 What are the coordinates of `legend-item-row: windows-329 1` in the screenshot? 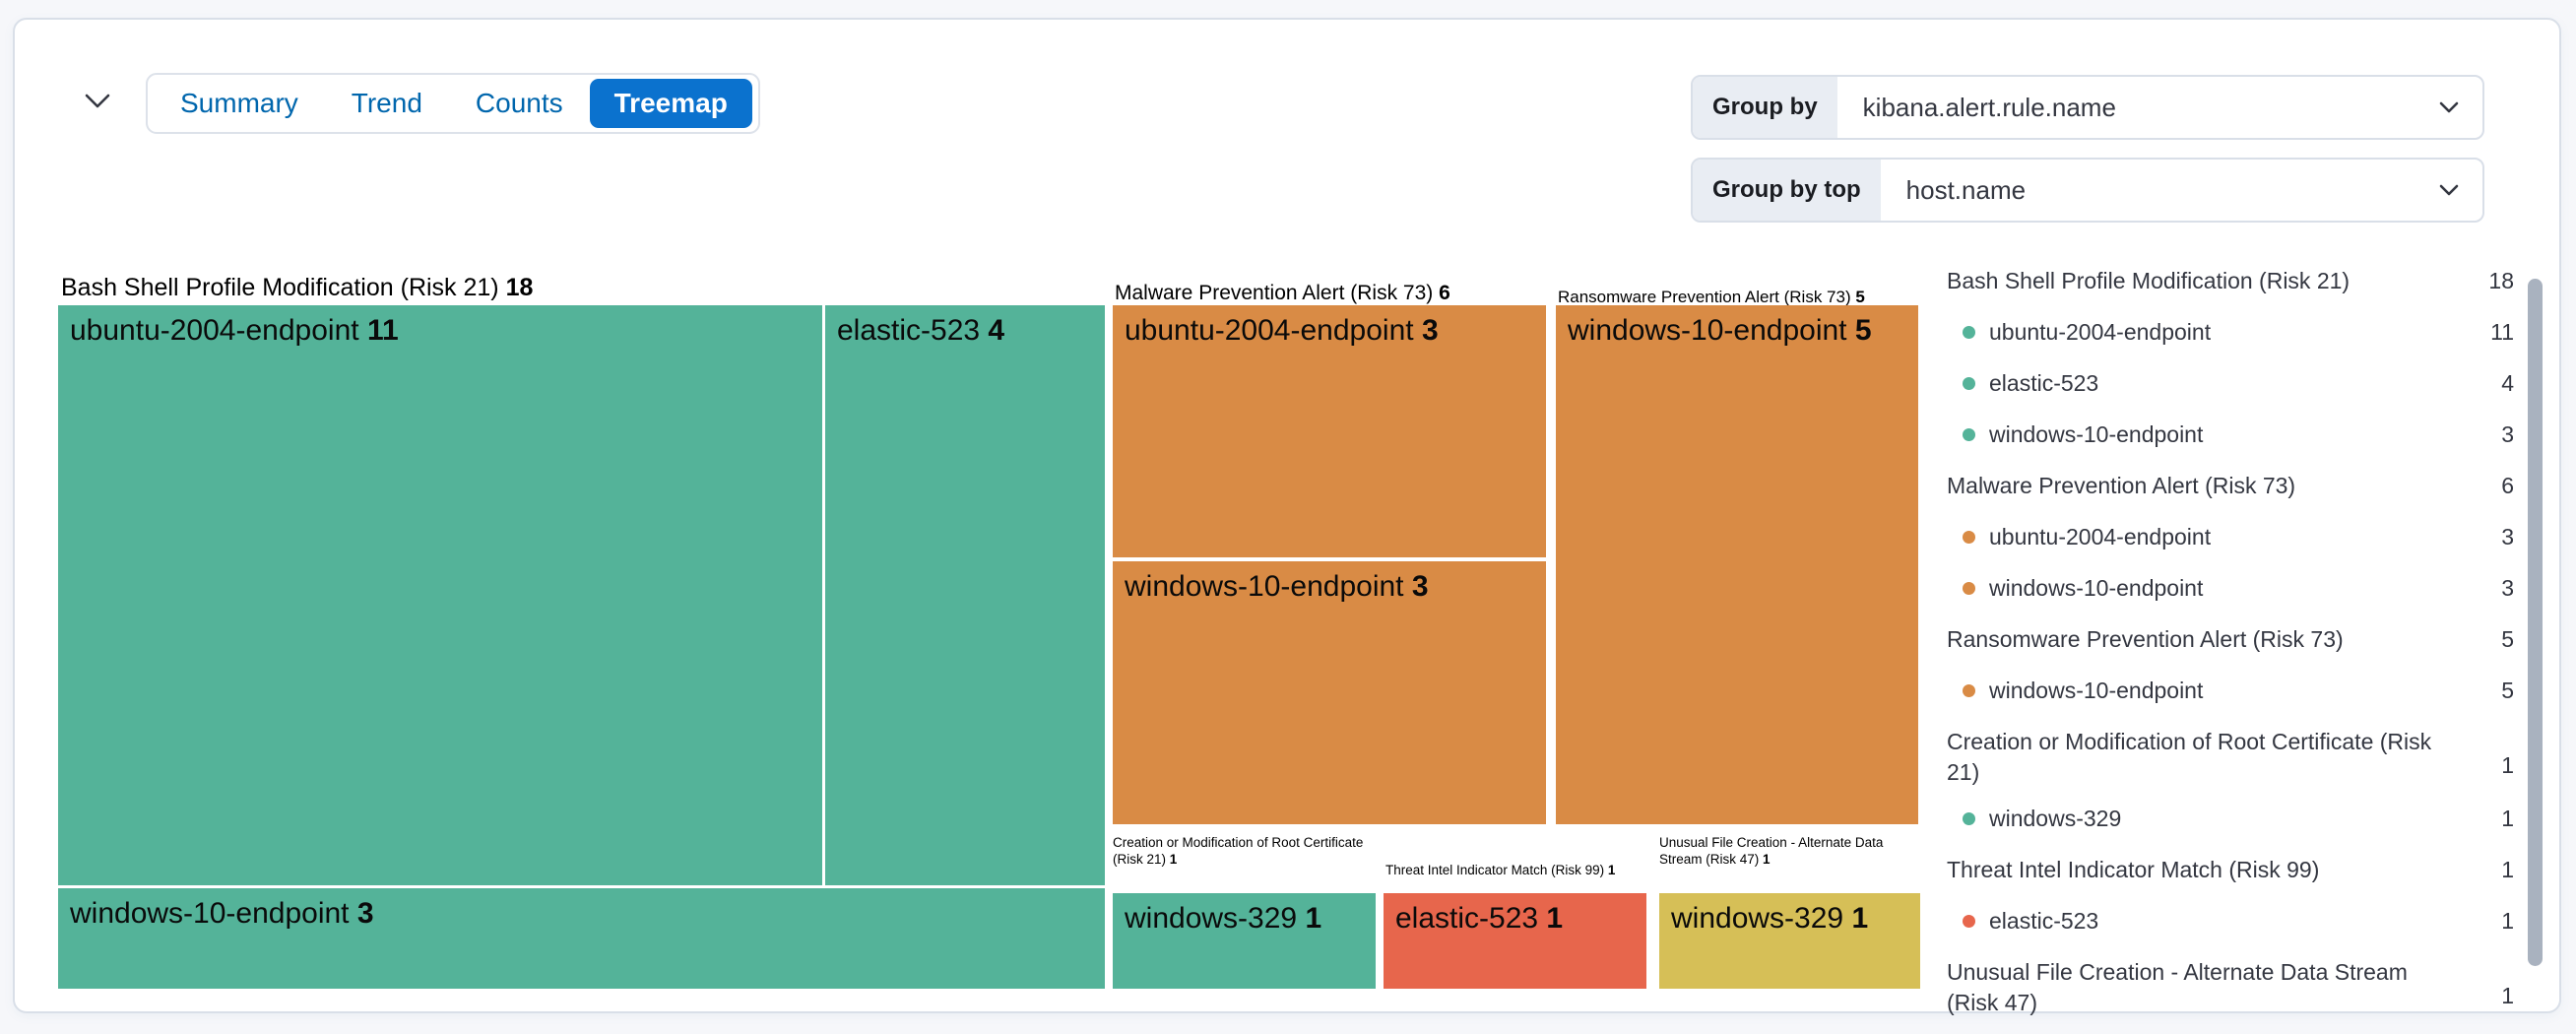 It's located at (2230, 829).